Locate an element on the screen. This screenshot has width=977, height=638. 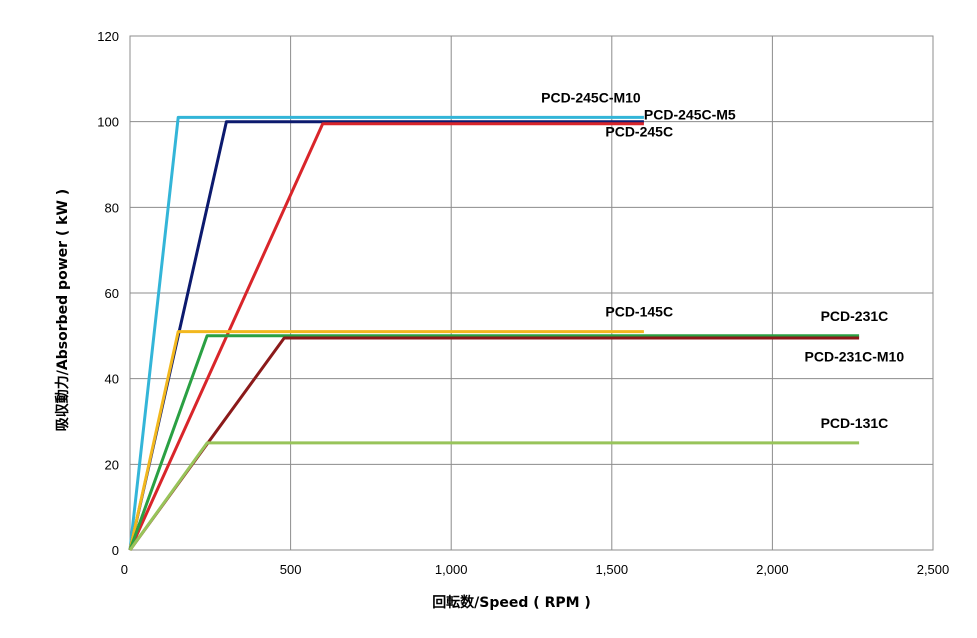
y-tick-label: 60 is located at coordinates (112, 293).